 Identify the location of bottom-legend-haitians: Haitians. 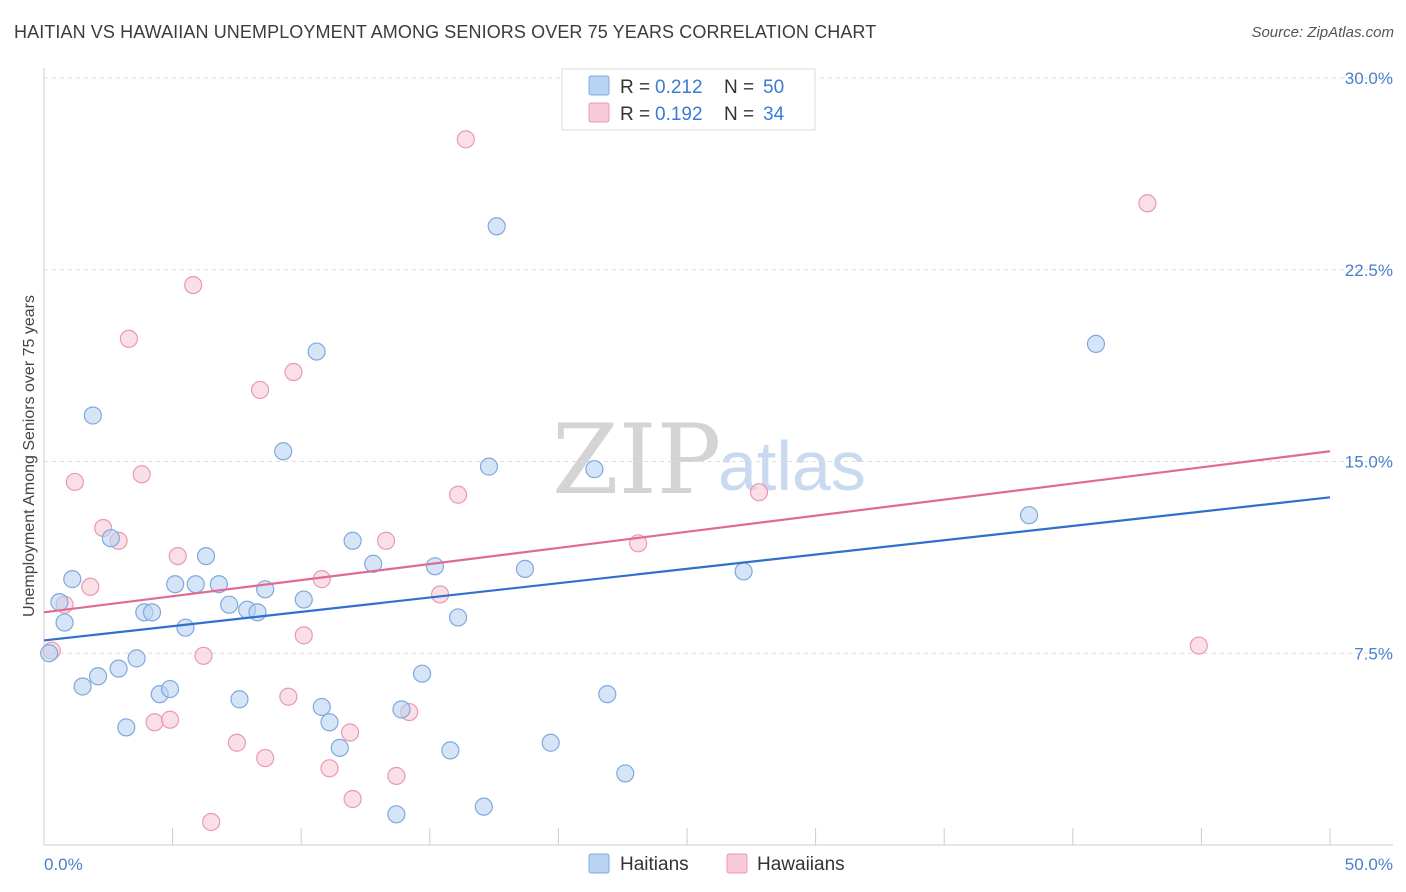
(654, 864).